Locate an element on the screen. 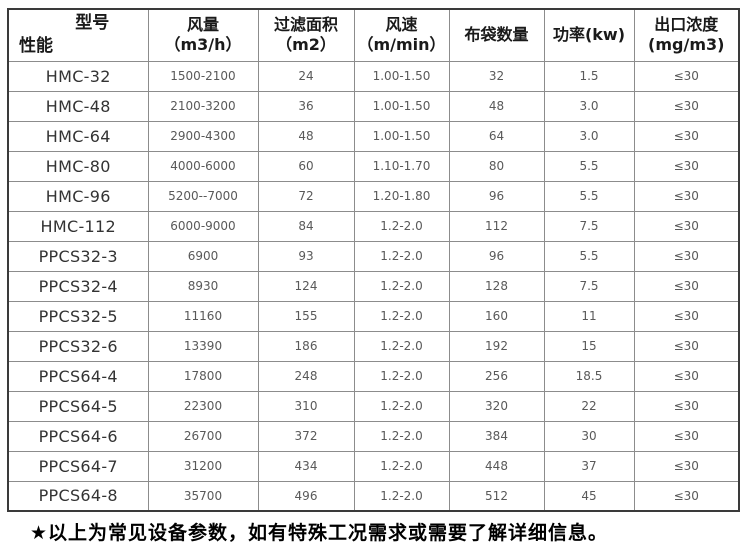 This screenshot has width=746, height=557. cell-model: HMC-32 is located at coordinates (78, 76).